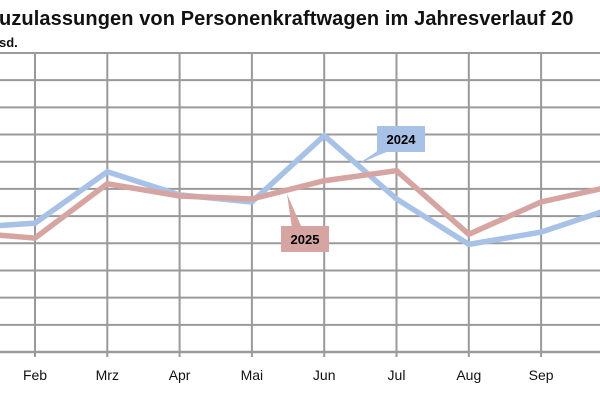  What do you see at coordinates (9, 42) in the screenshot?
I see `chart-subtitle: sd.` at bounding box center [9, 42].